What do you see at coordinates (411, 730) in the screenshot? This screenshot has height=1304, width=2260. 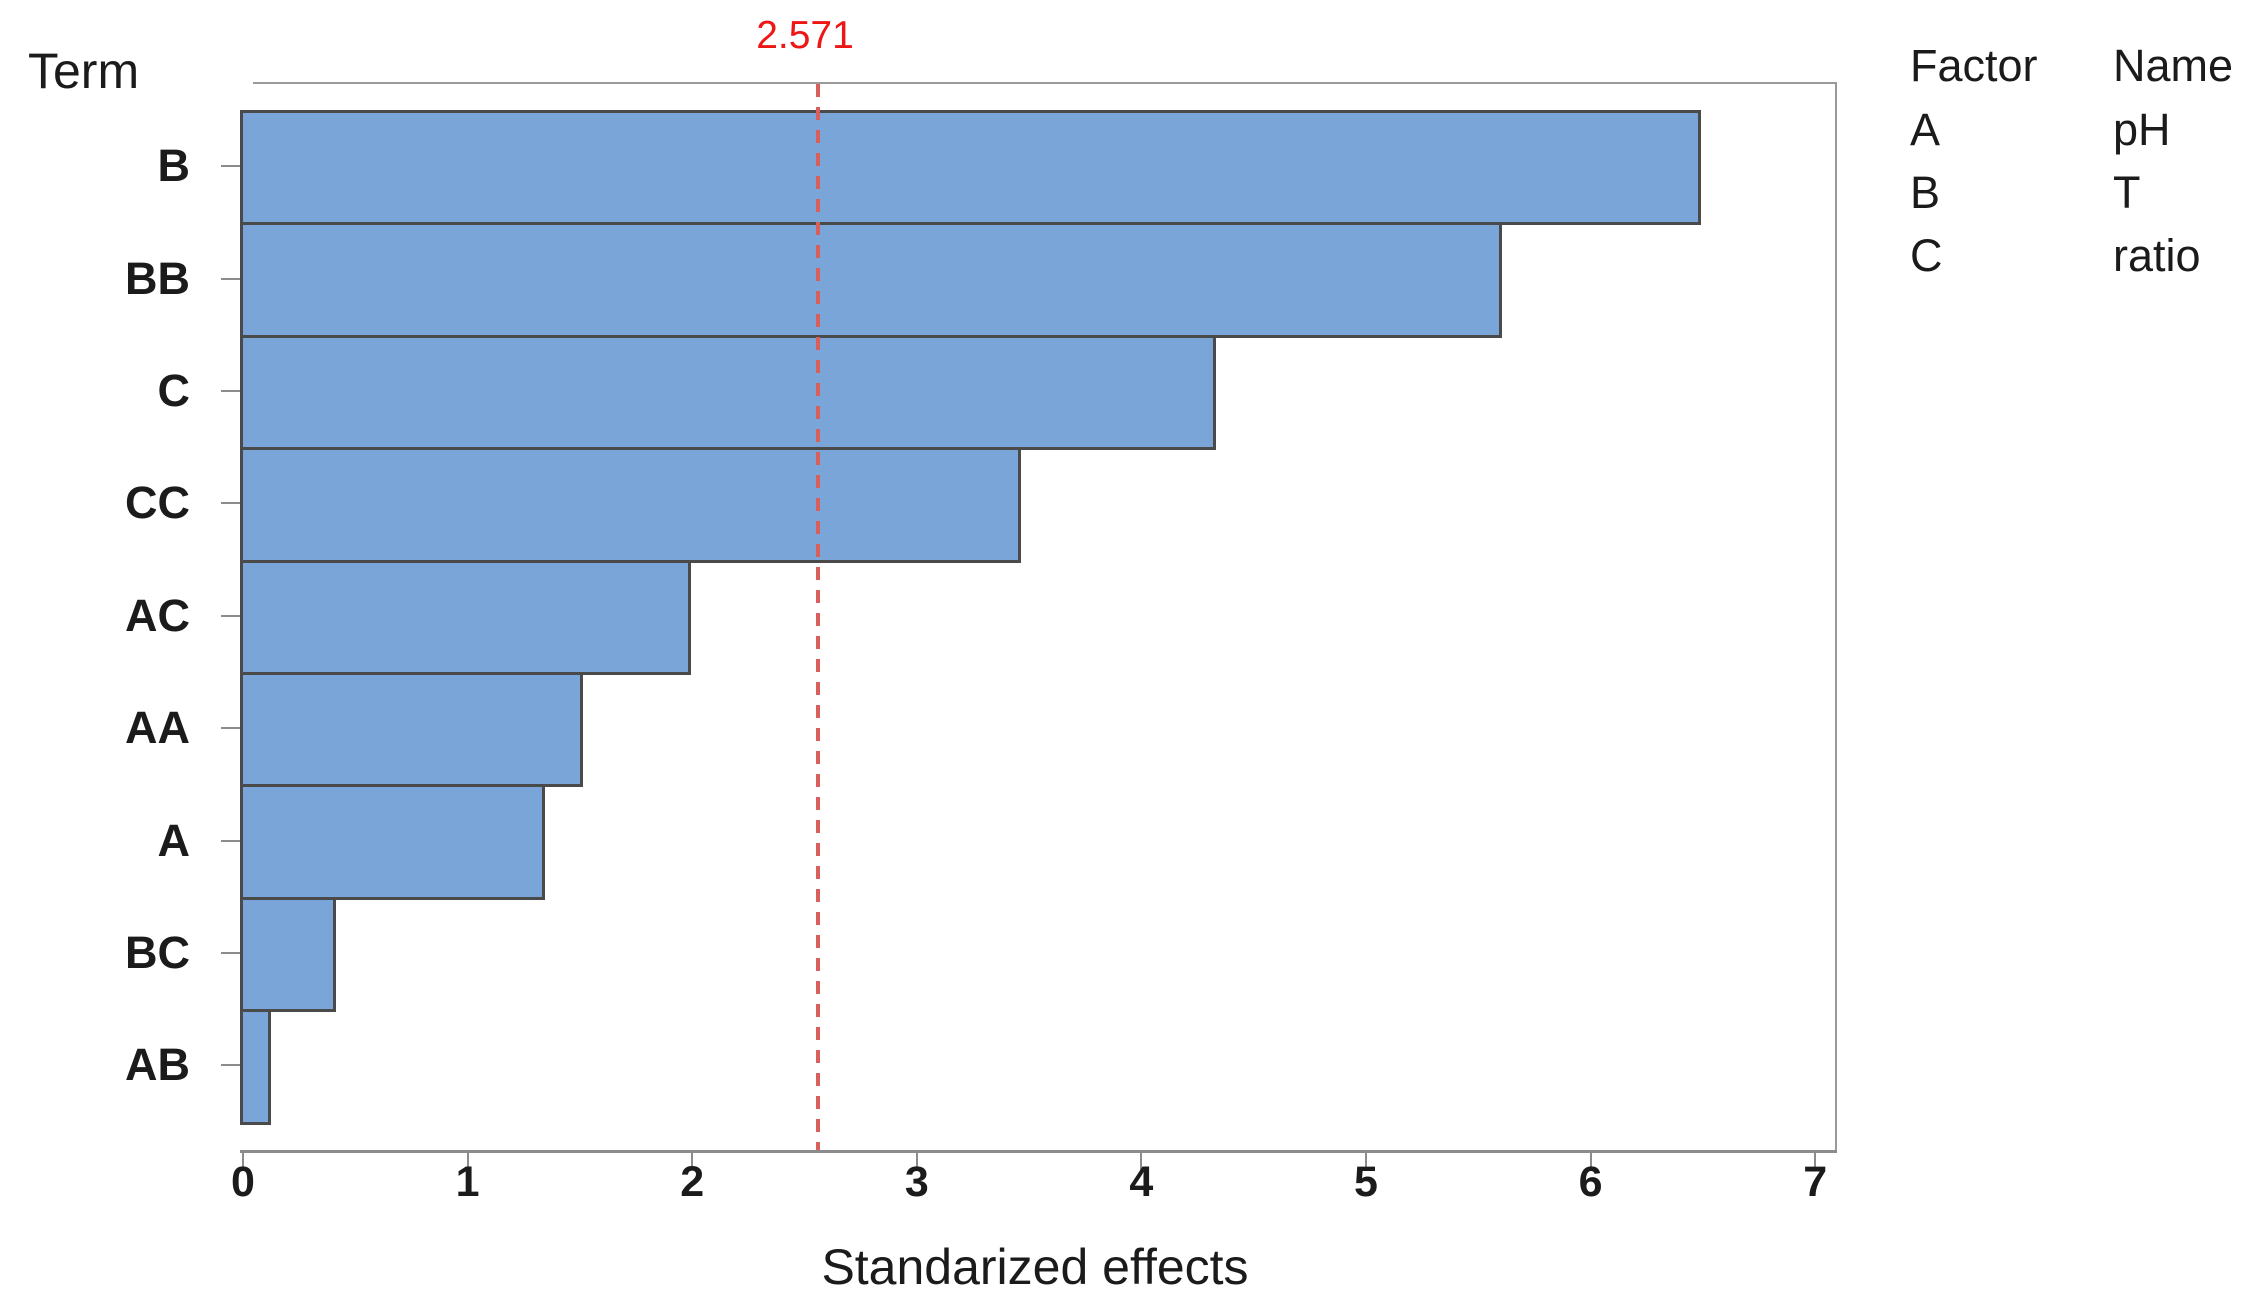 I see `bar-AA` at bounding box center [411, 730].